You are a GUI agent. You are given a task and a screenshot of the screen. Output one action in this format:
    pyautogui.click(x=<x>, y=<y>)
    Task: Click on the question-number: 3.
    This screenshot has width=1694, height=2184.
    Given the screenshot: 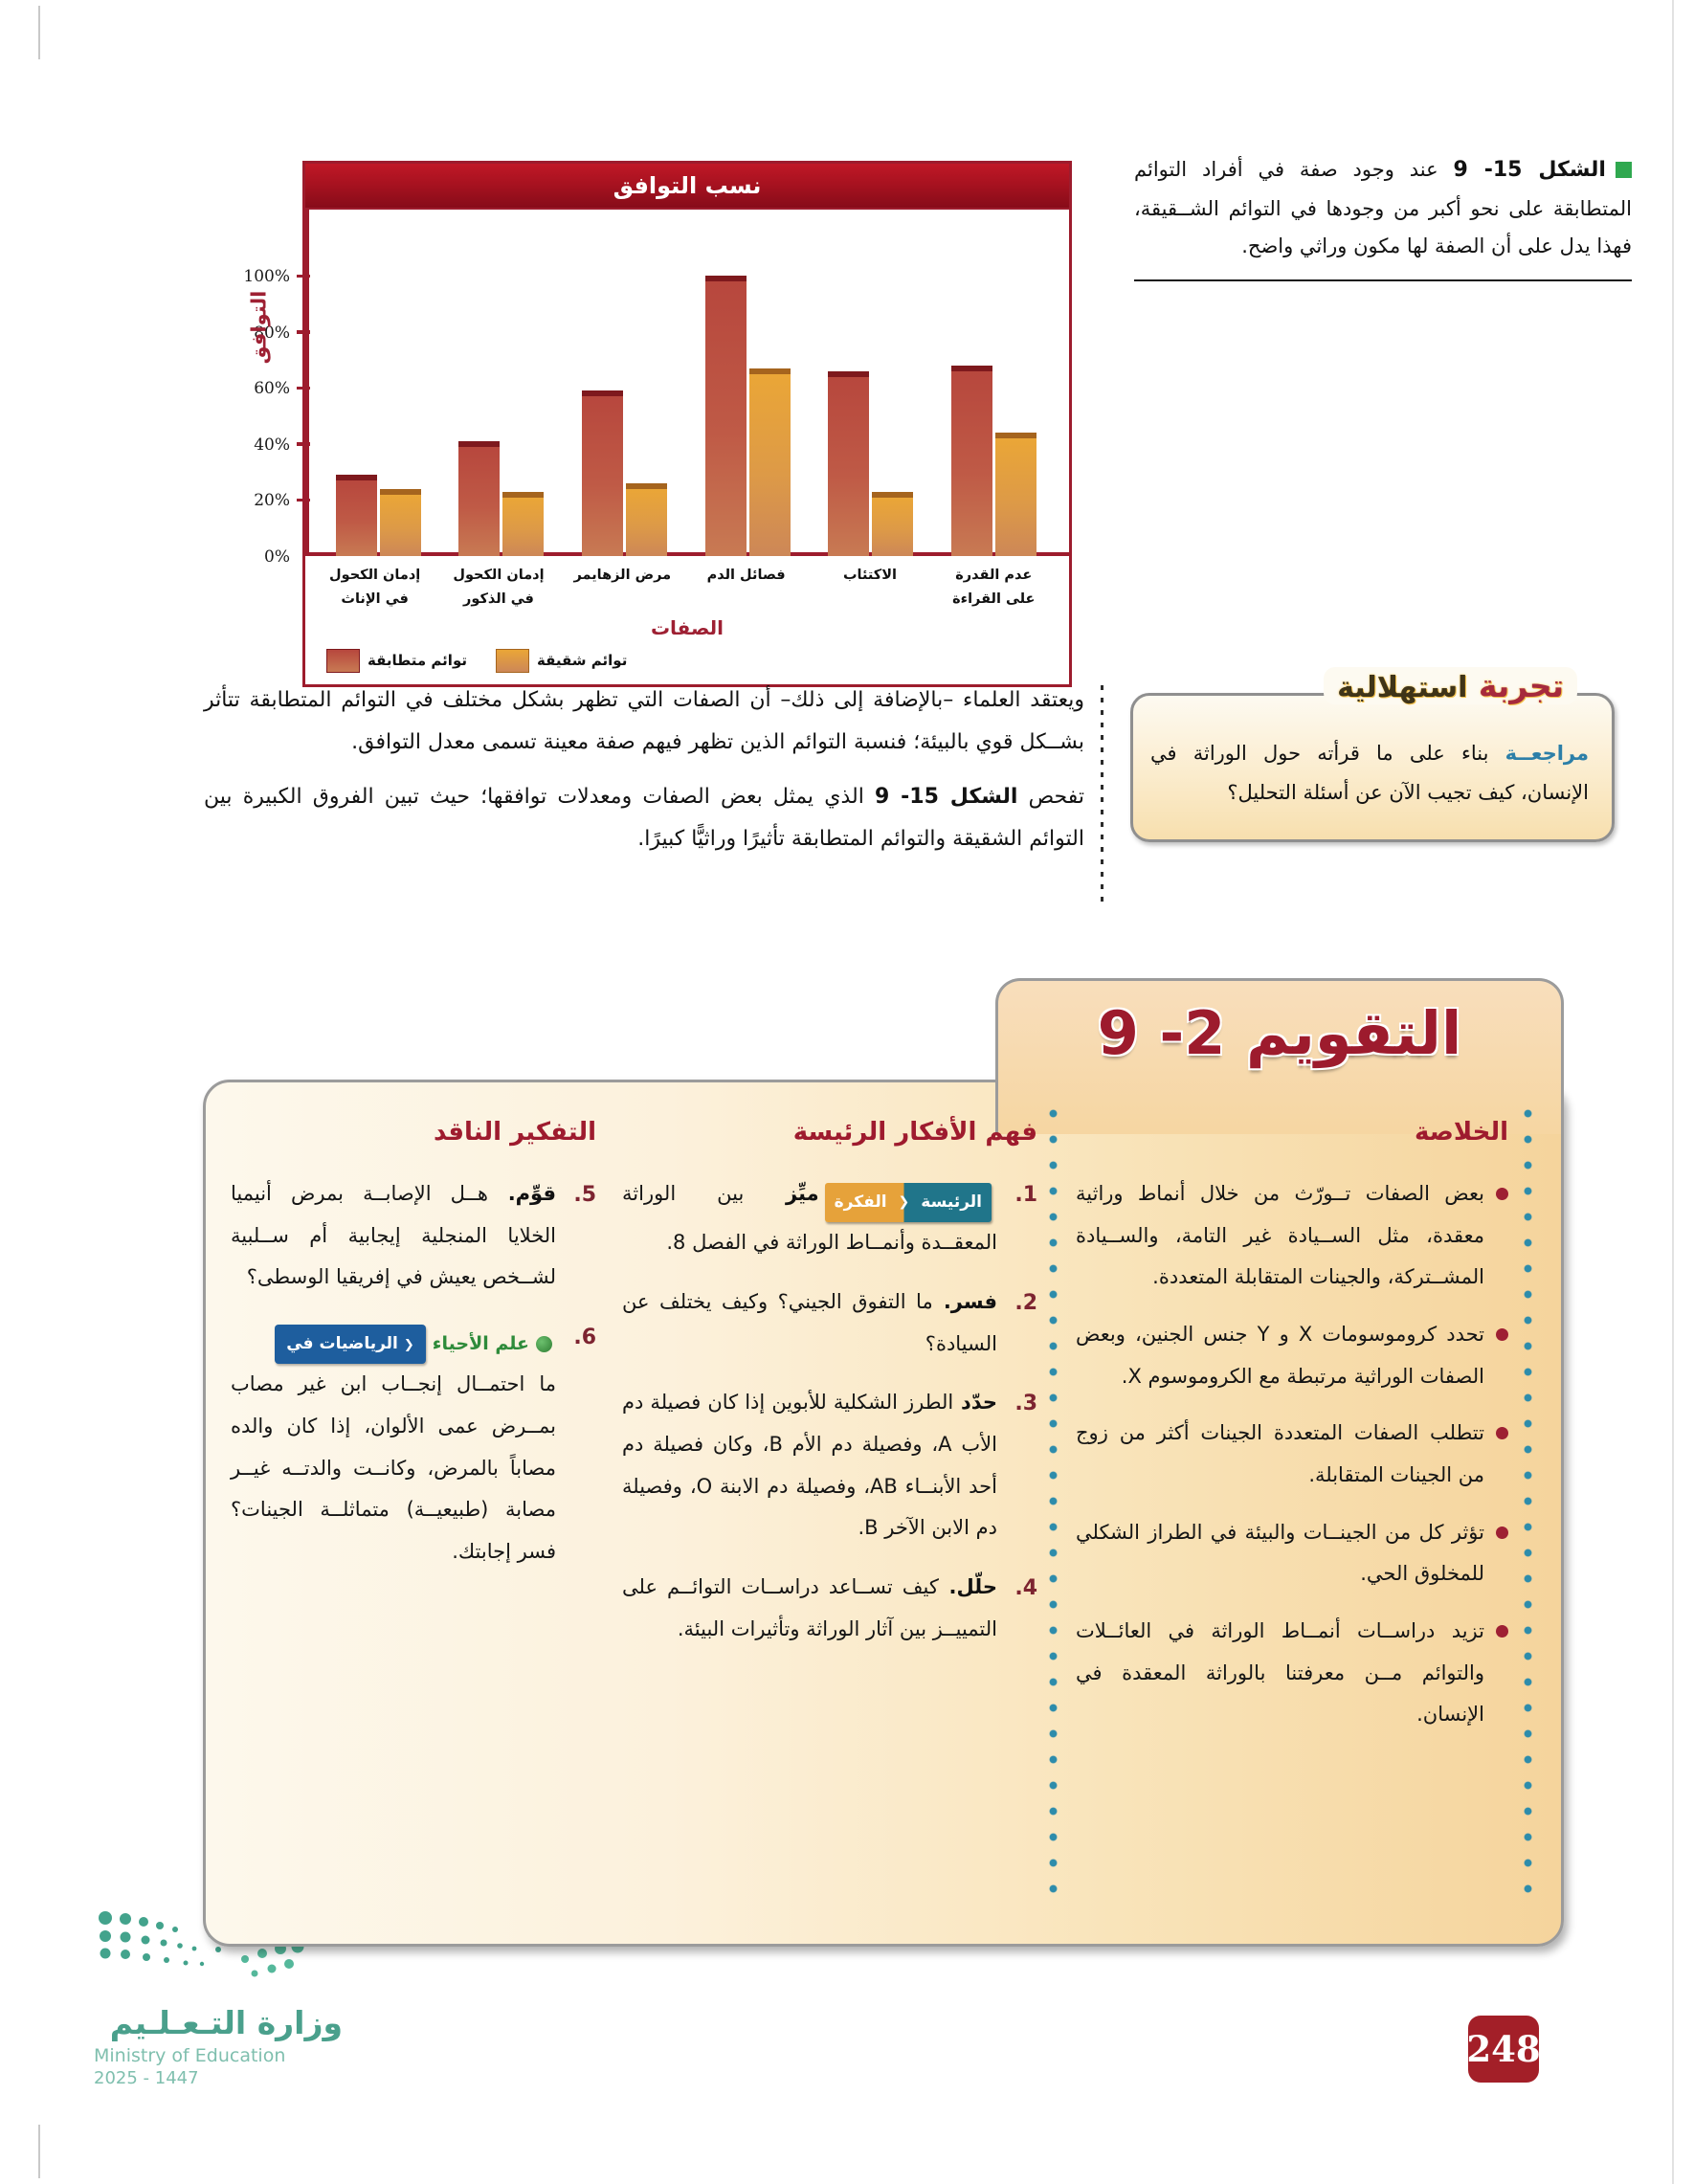 What is the action you would take?
    pyautogui.click(x=1025, y=1404)
    